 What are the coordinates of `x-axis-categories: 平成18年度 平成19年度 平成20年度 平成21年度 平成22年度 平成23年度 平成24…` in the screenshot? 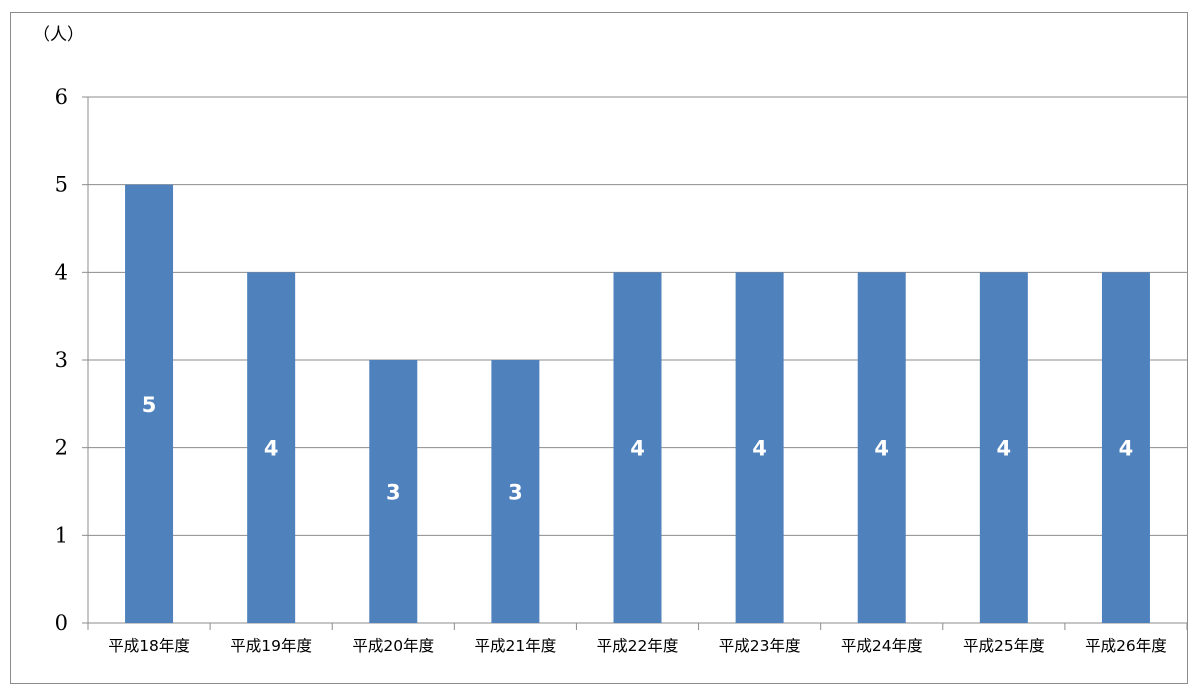 It's located at (637, 646).